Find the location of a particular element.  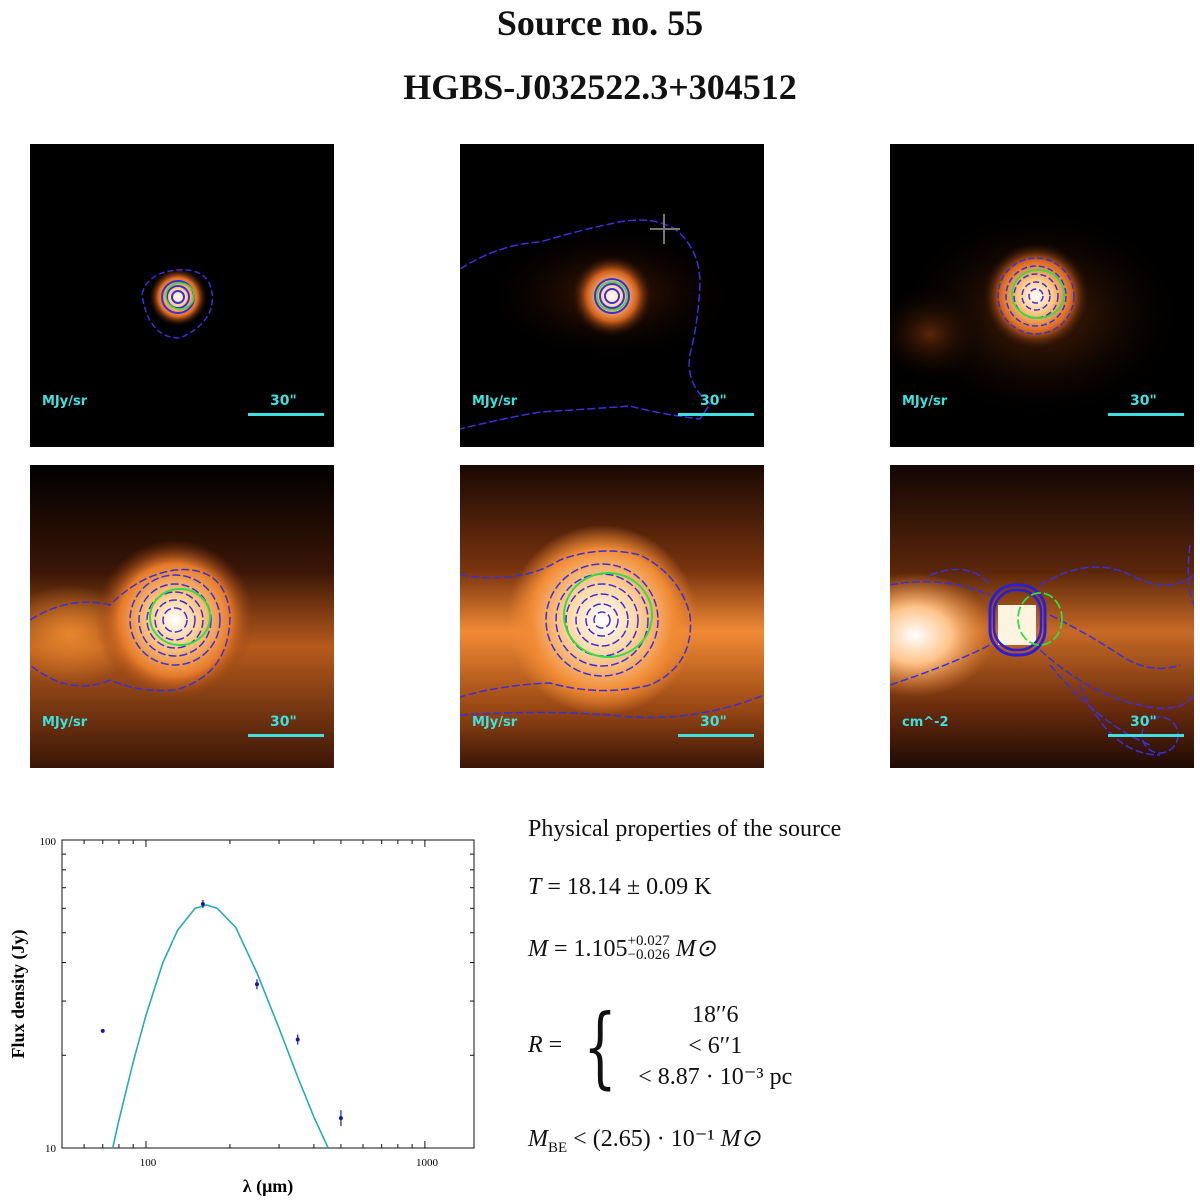

temperature-row: T = 18.14 ± 0.09 K is located at coordinates (619, 887).